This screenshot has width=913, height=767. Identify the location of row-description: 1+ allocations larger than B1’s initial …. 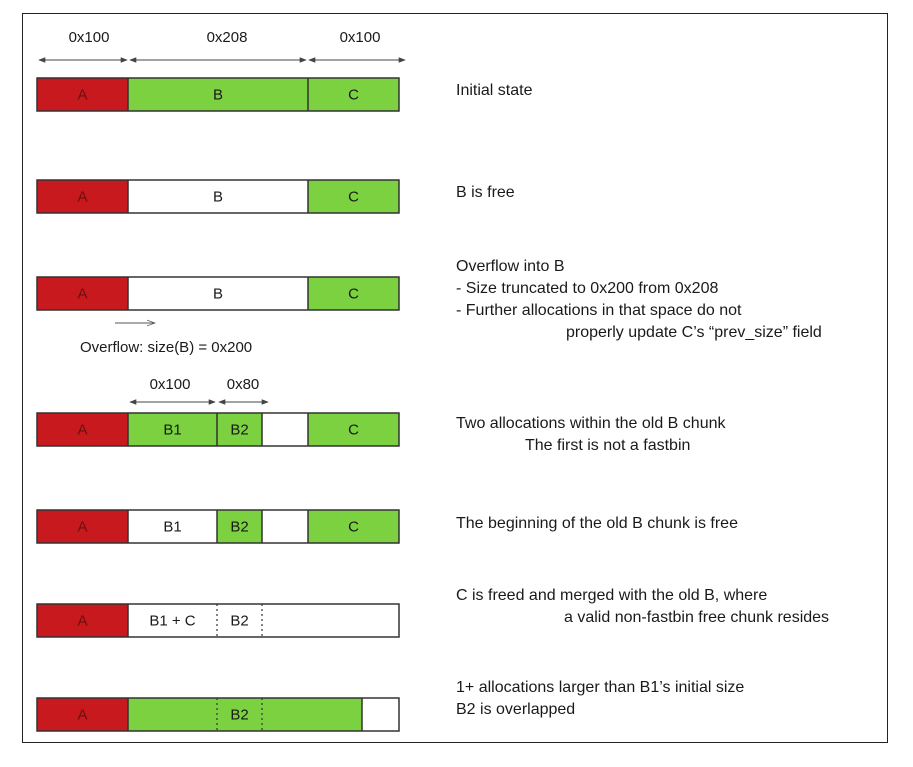
(600, 699).